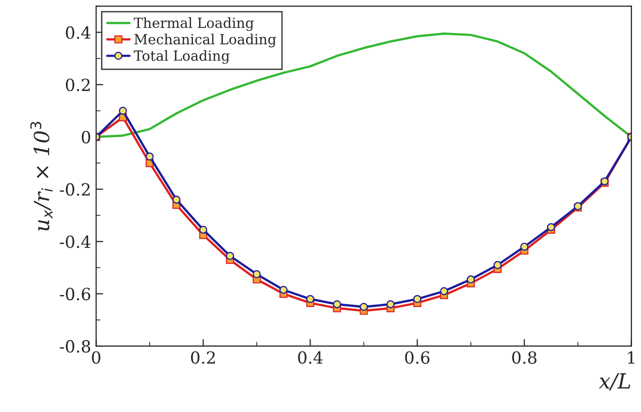  I want to click on x-tick-label: 1, so click(631, 357).